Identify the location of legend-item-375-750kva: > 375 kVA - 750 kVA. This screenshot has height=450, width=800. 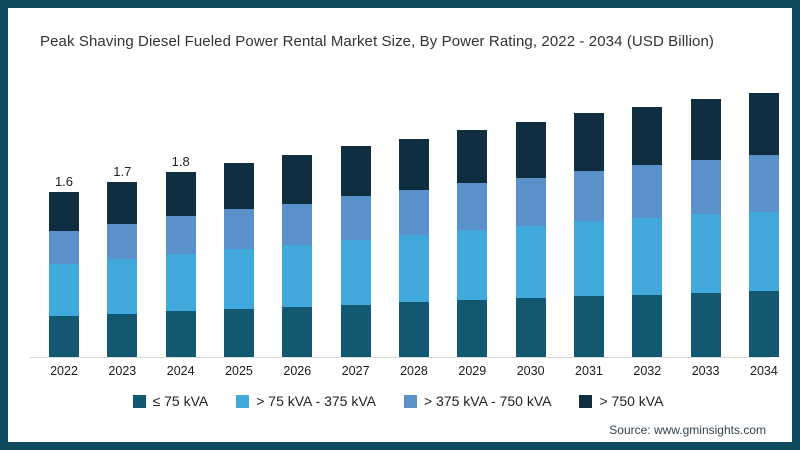
(477, 401).